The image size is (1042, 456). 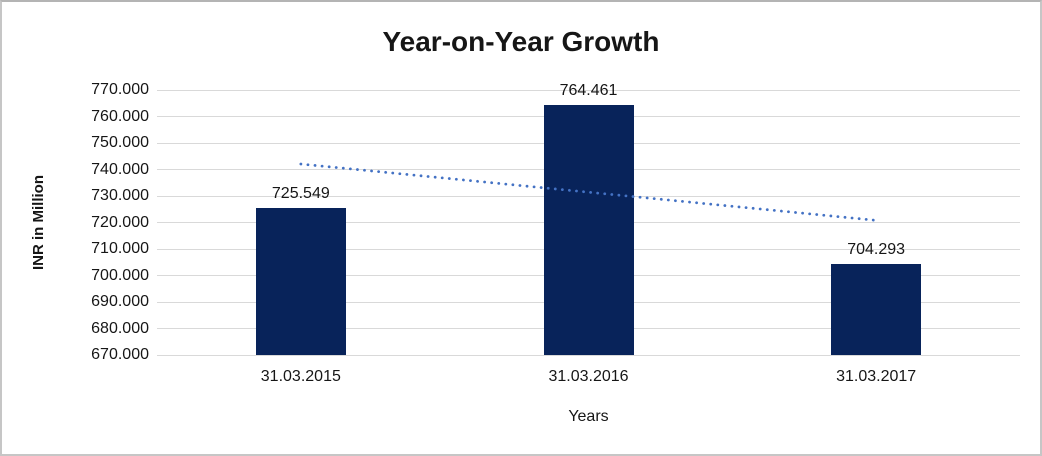 I want to click on y-tick-label: 750.000, so click(x=120, y=142).